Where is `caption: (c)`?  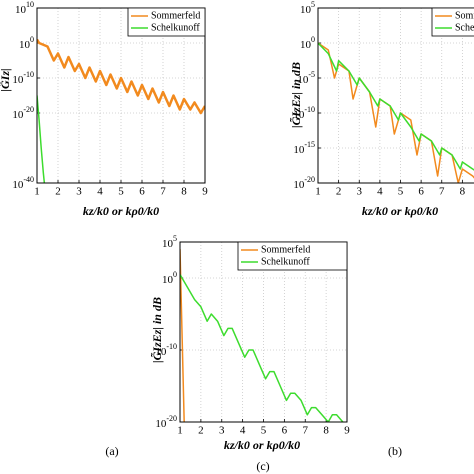
caption: (c) is located at coordinates (262, 466).